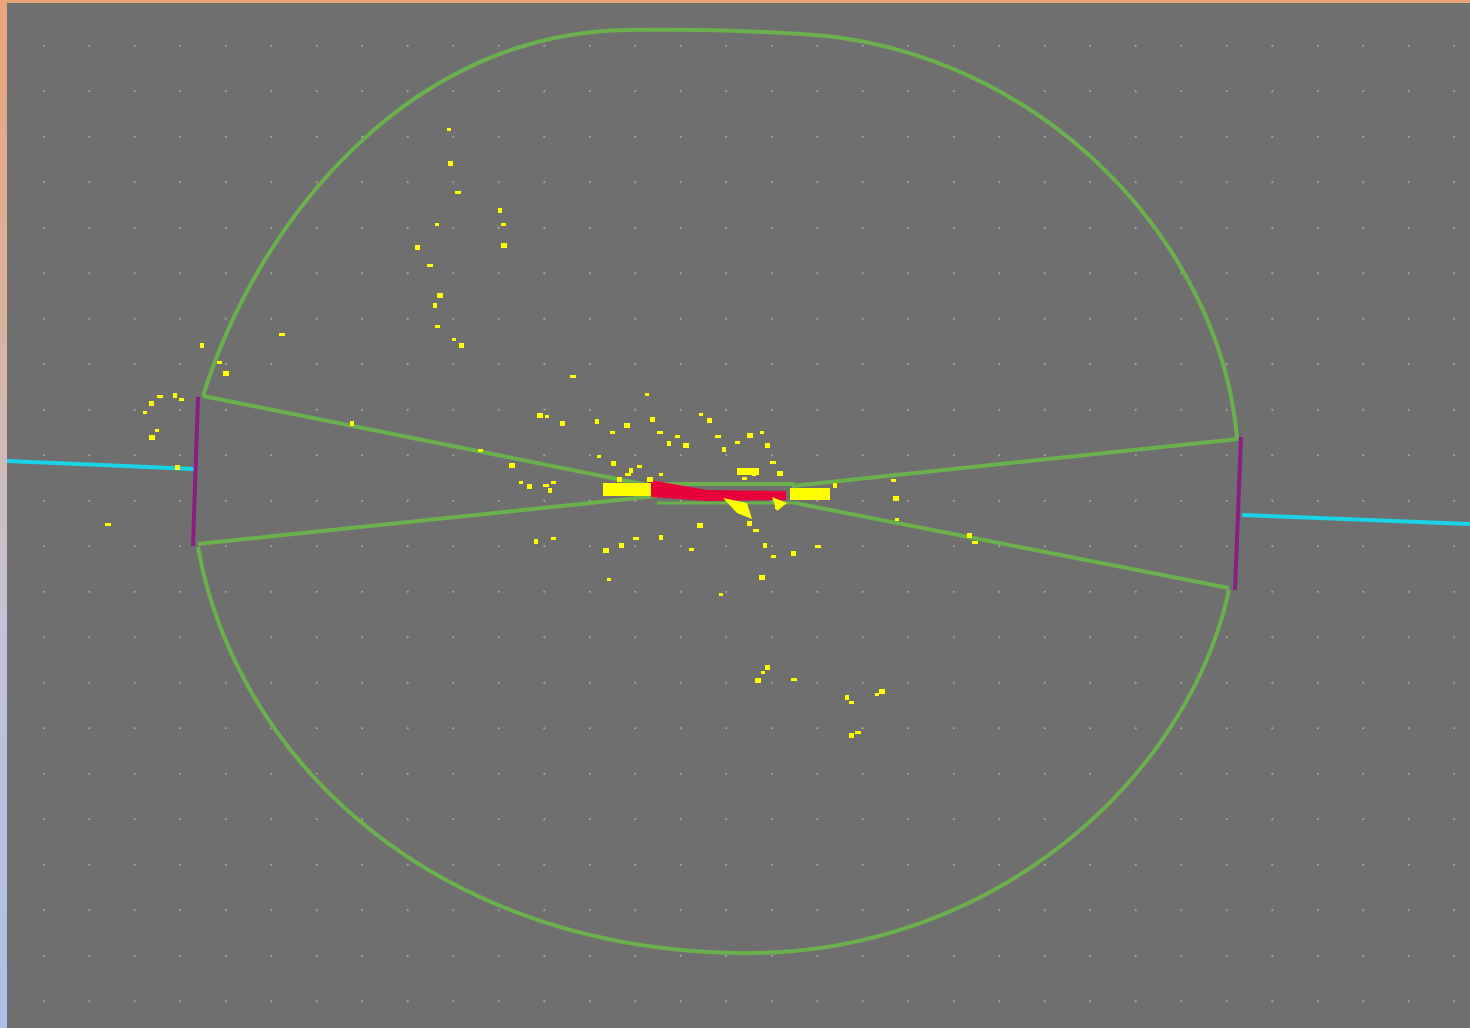  What do you see at coordinates (1355, 519) in the screenshot?
I see `beam-line-right` at bounding box center [1355, 519].